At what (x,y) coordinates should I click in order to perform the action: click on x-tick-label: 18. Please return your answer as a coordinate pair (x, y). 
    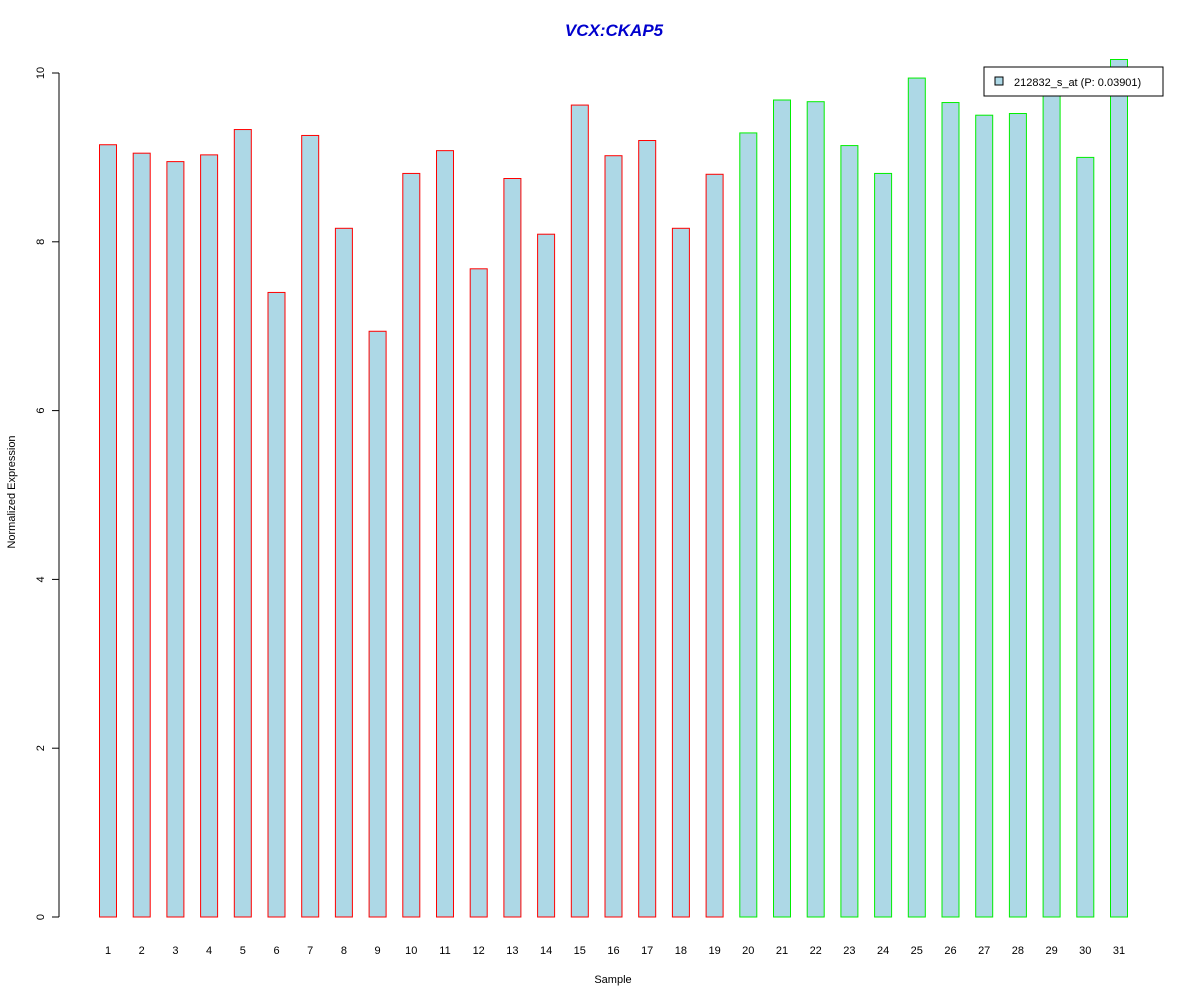
    Looking at the image, I should click on (681, 951).